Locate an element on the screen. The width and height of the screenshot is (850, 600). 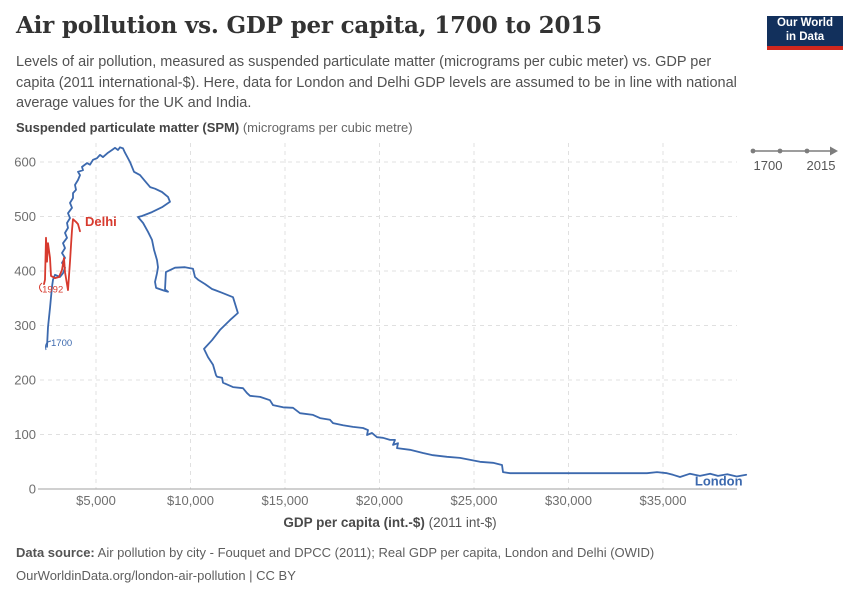
y-tick-label: 500 is located at coordinates (25, 216).